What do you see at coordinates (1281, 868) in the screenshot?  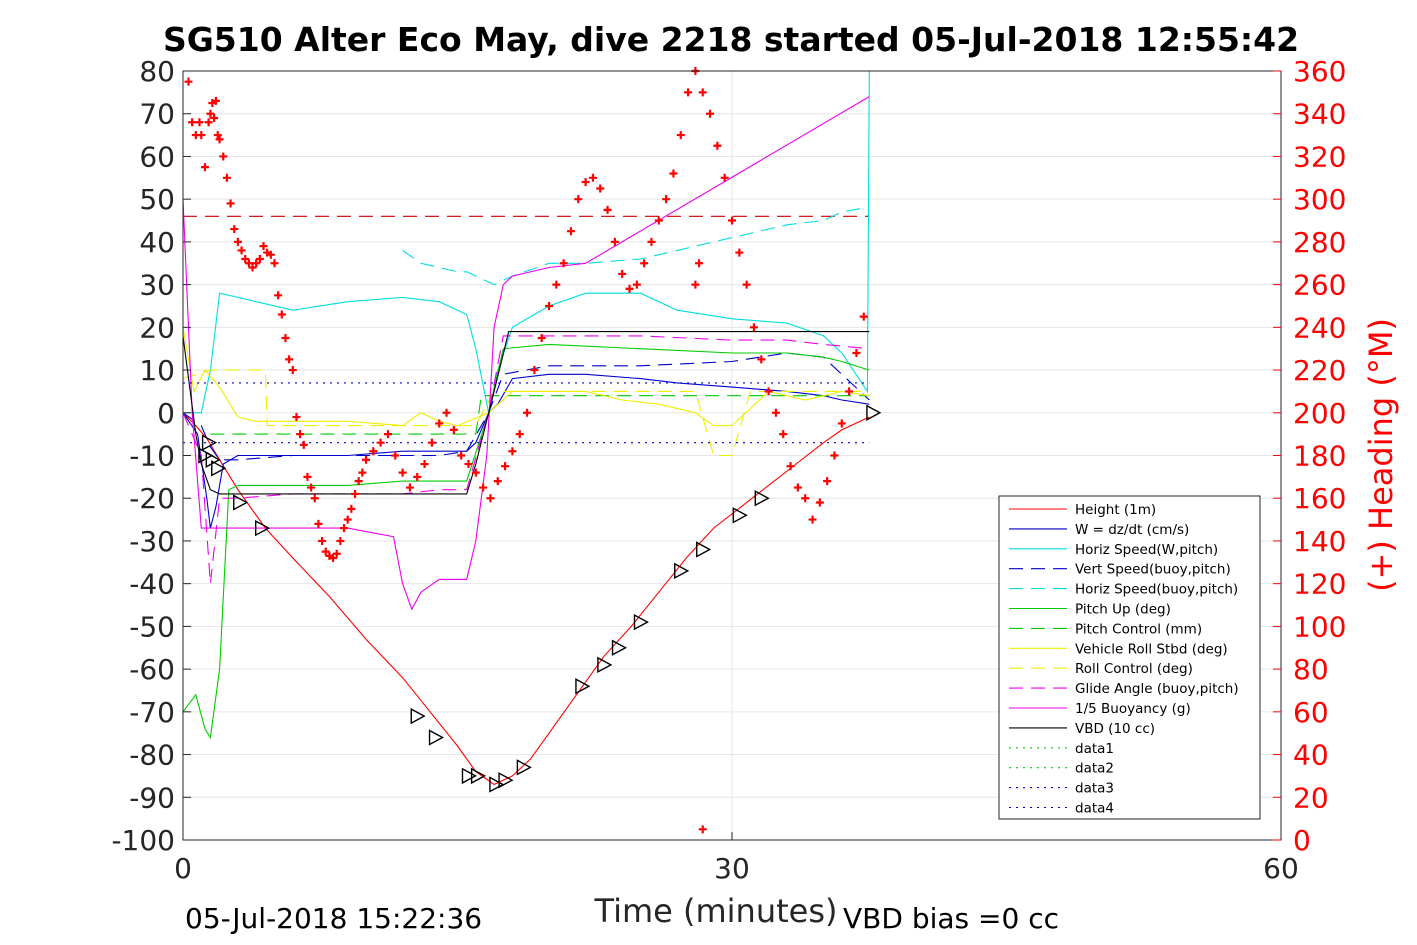 I see `x-tick-label: 60` at bounding box center [1281, 868].